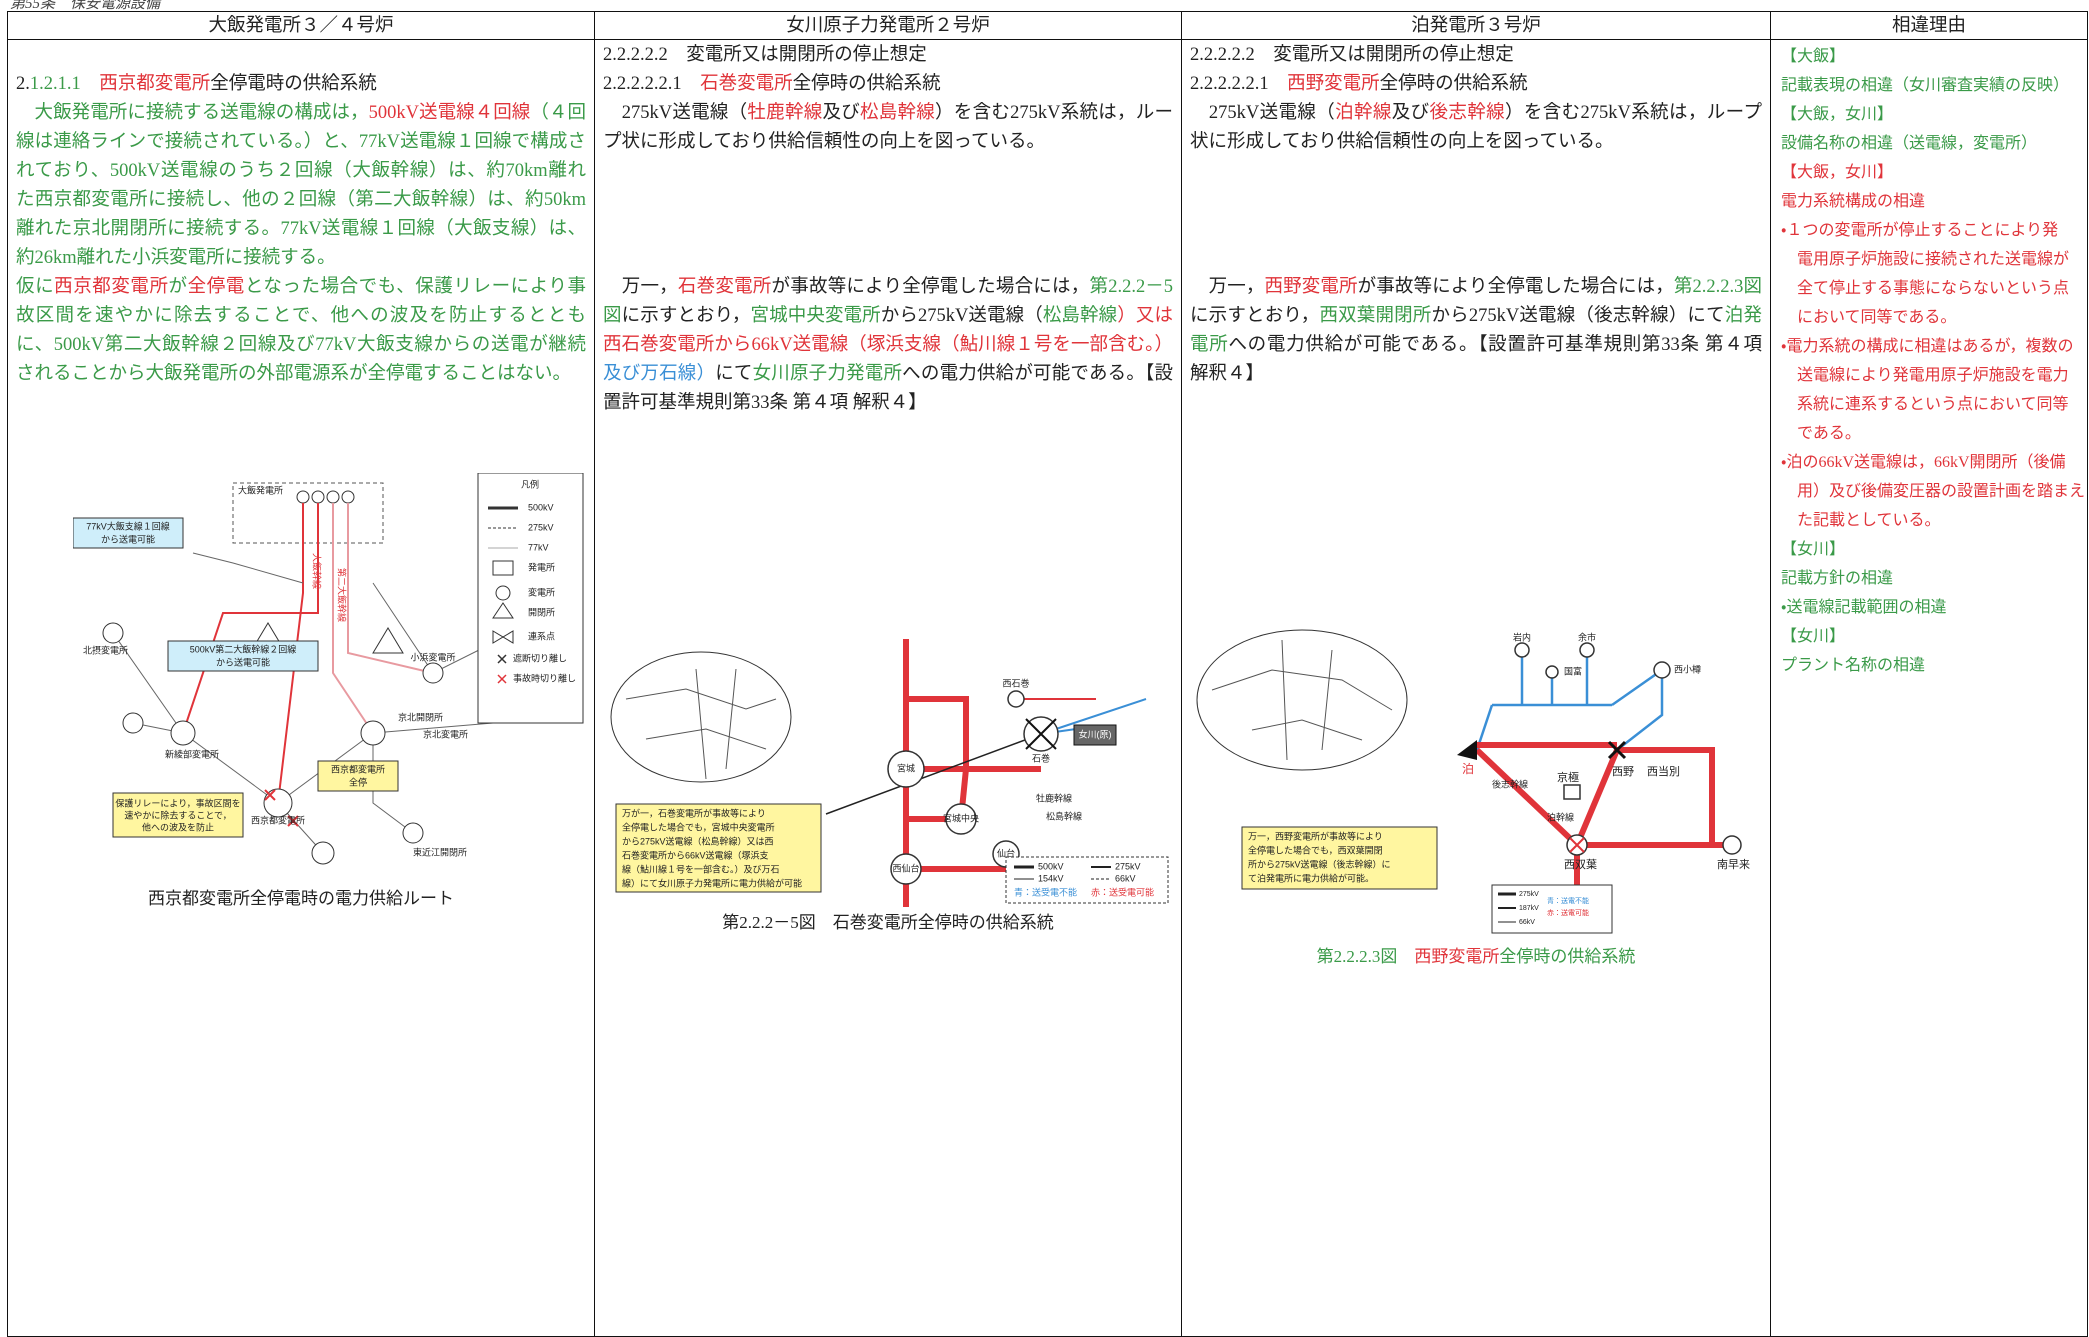 Image resolution: width=2089 pixels, height=1337 pixels. Describe the element at coordinates (1837, 114) in the screenshot. I see `reason-line: 【大飯，女川】` at that location.